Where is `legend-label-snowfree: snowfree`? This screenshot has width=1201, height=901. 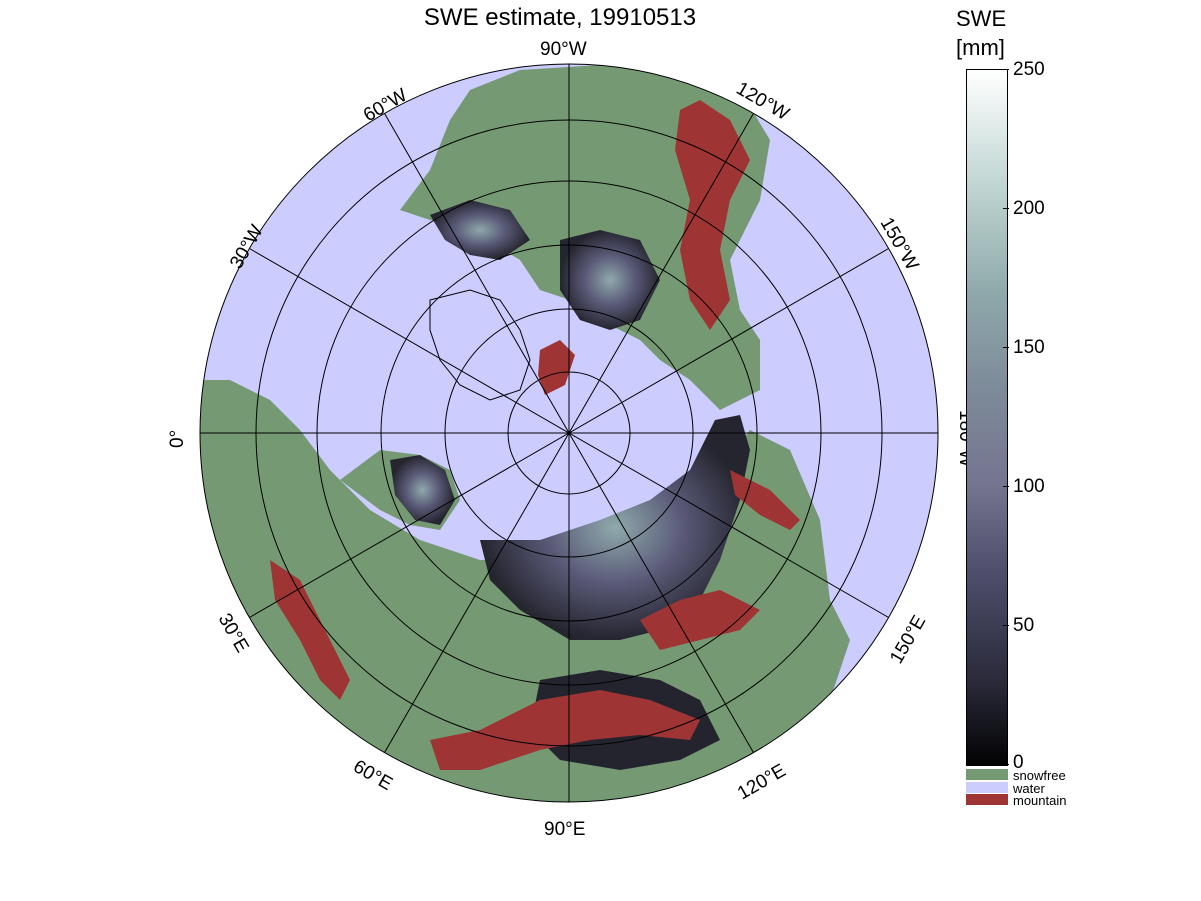
legend-label-snowfree: snowfree is located at coordinates (1039, 775).